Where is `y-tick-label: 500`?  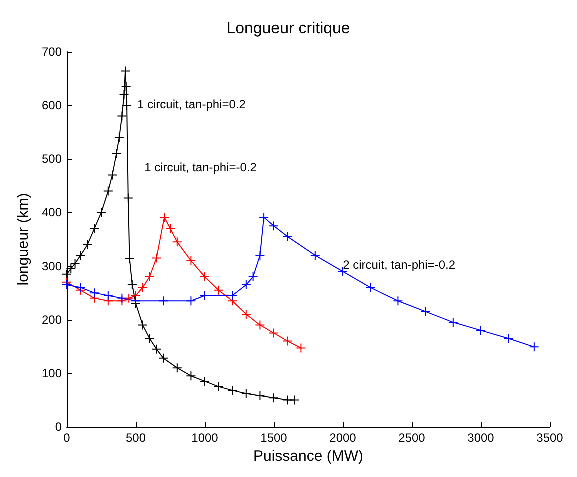
y-tick-label: 500 is located at coordinates (52, 159).